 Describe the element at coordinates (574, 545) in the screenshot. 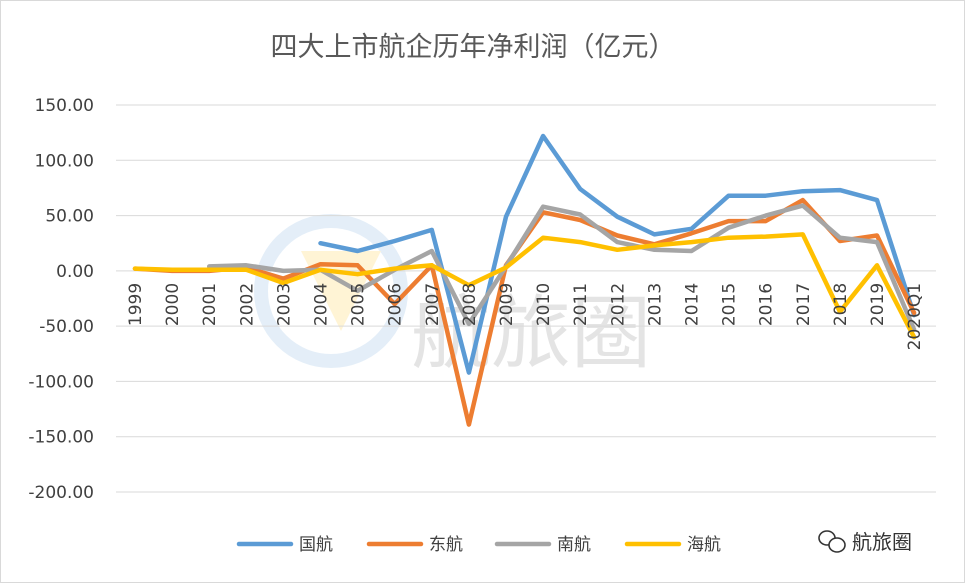

I see `legend-label: 南航` at that location.